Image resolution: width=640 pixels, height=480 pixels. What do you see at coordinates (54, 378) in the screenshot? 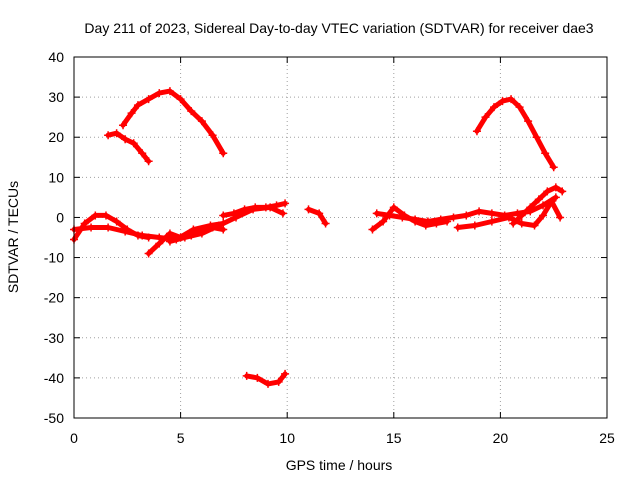
I see `y-tick-label: -40` at bounding box center [54, 378].